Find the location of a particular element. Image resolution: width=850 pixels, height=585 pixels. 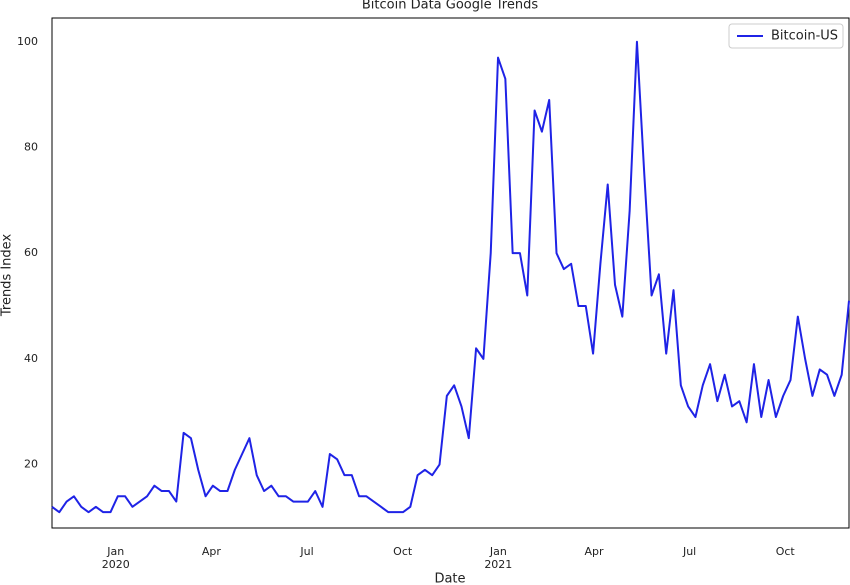

x-tick-label: Jan 2020 is located at coordinates (116, 558).